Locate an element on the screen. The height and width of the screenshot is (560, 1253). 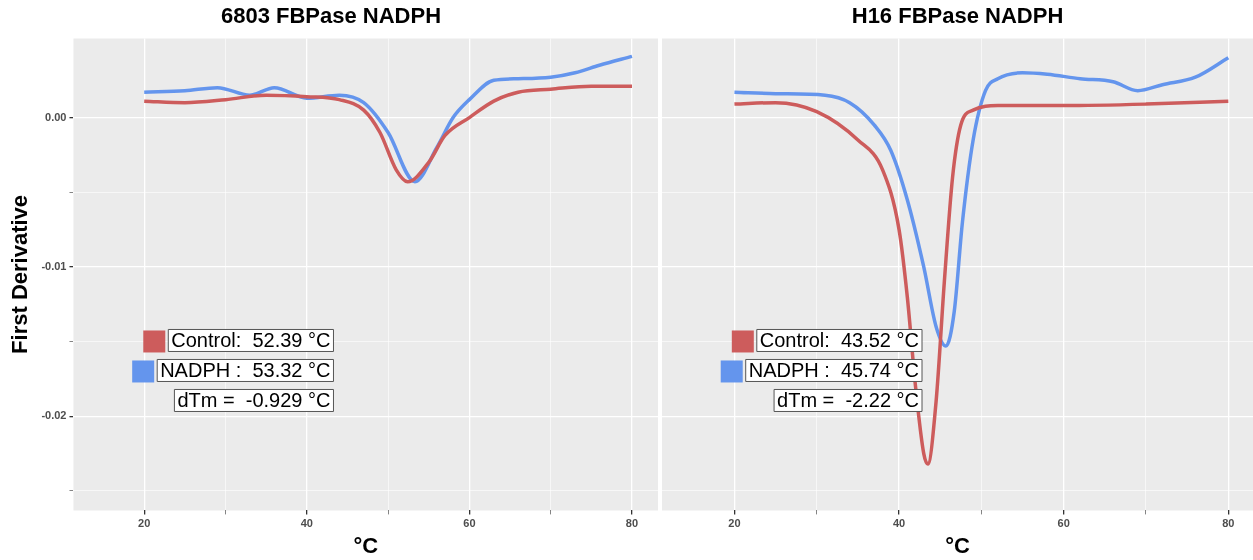
y-tick-label: -0.01 is located at coordinates (54, 265).